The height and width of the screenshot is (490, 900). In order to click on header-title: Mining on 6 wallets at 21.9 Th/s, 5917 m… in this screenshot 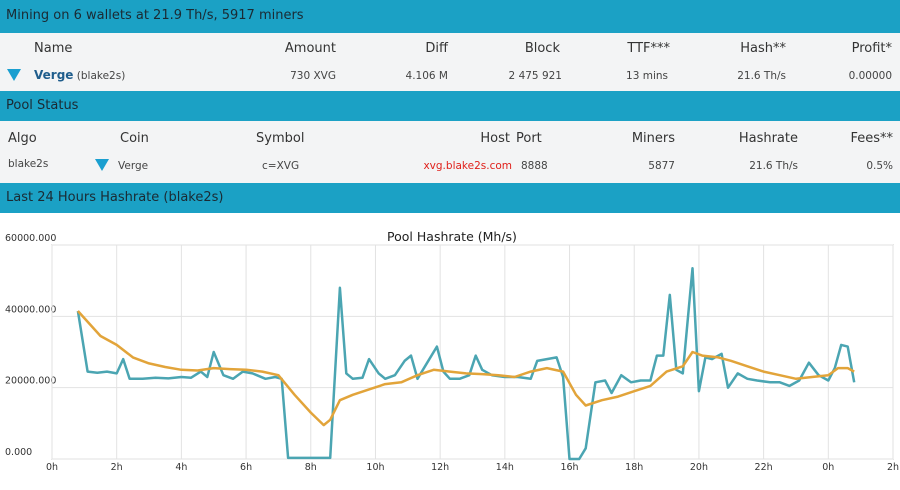, I will do `click(155, 15)`.